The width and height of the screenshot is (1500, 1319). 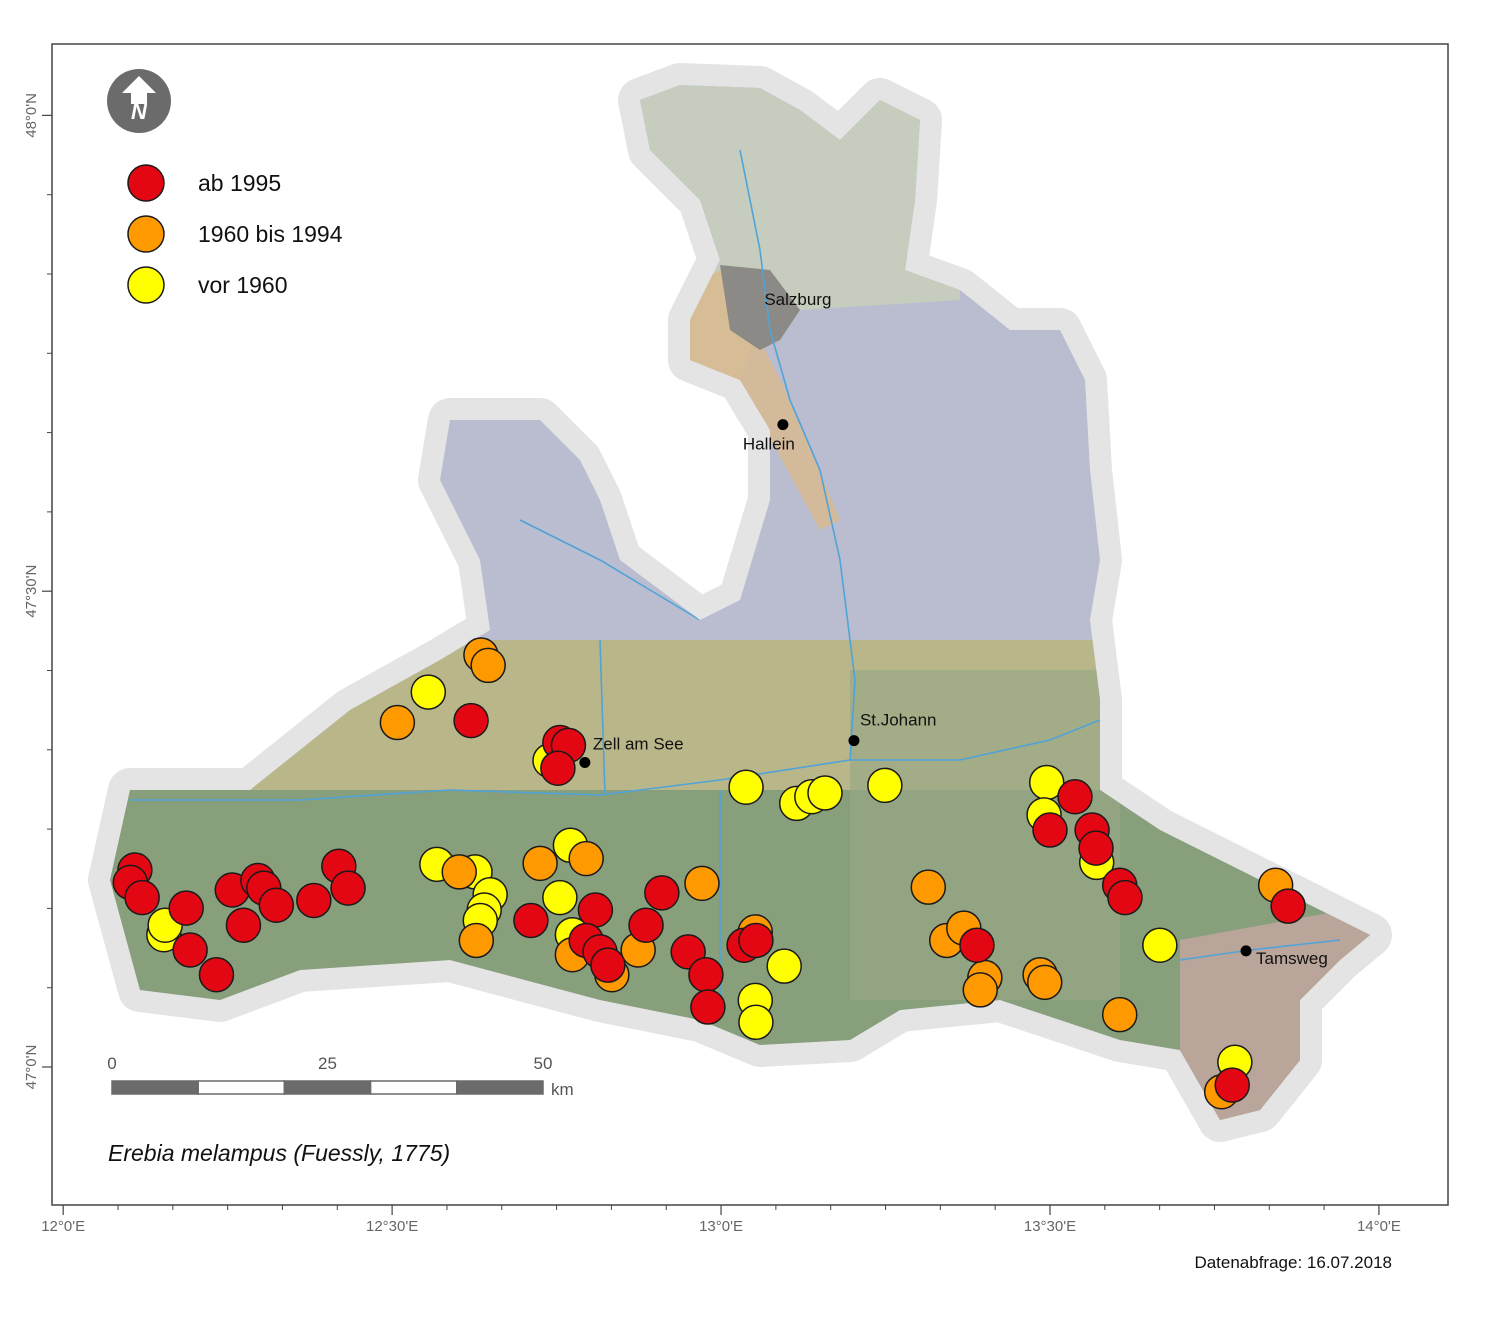 I want to click on scale-label: 25, so click(x=327, y=1063).